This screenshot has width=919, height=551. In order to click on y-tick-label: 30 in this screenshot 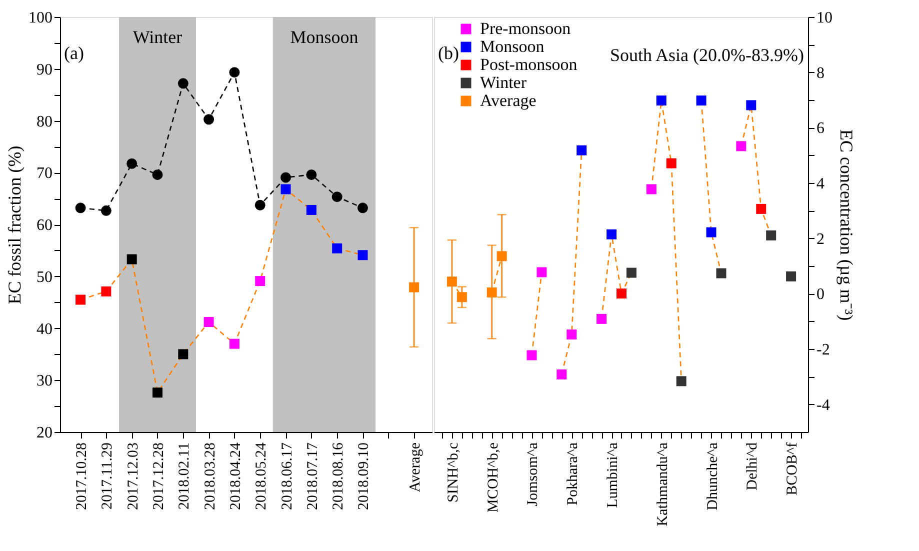, I will do `click(44, 381)`.